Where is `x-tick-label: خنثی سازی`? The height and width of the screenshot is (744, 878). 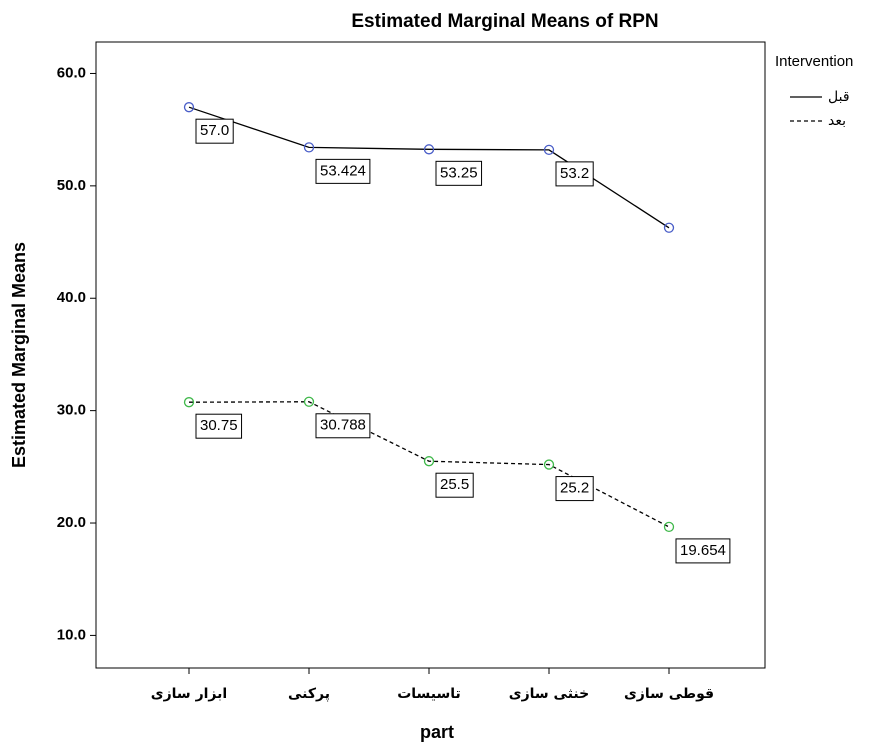 x-tick-label: خنثی سازی is located at coordinates (549, 694).